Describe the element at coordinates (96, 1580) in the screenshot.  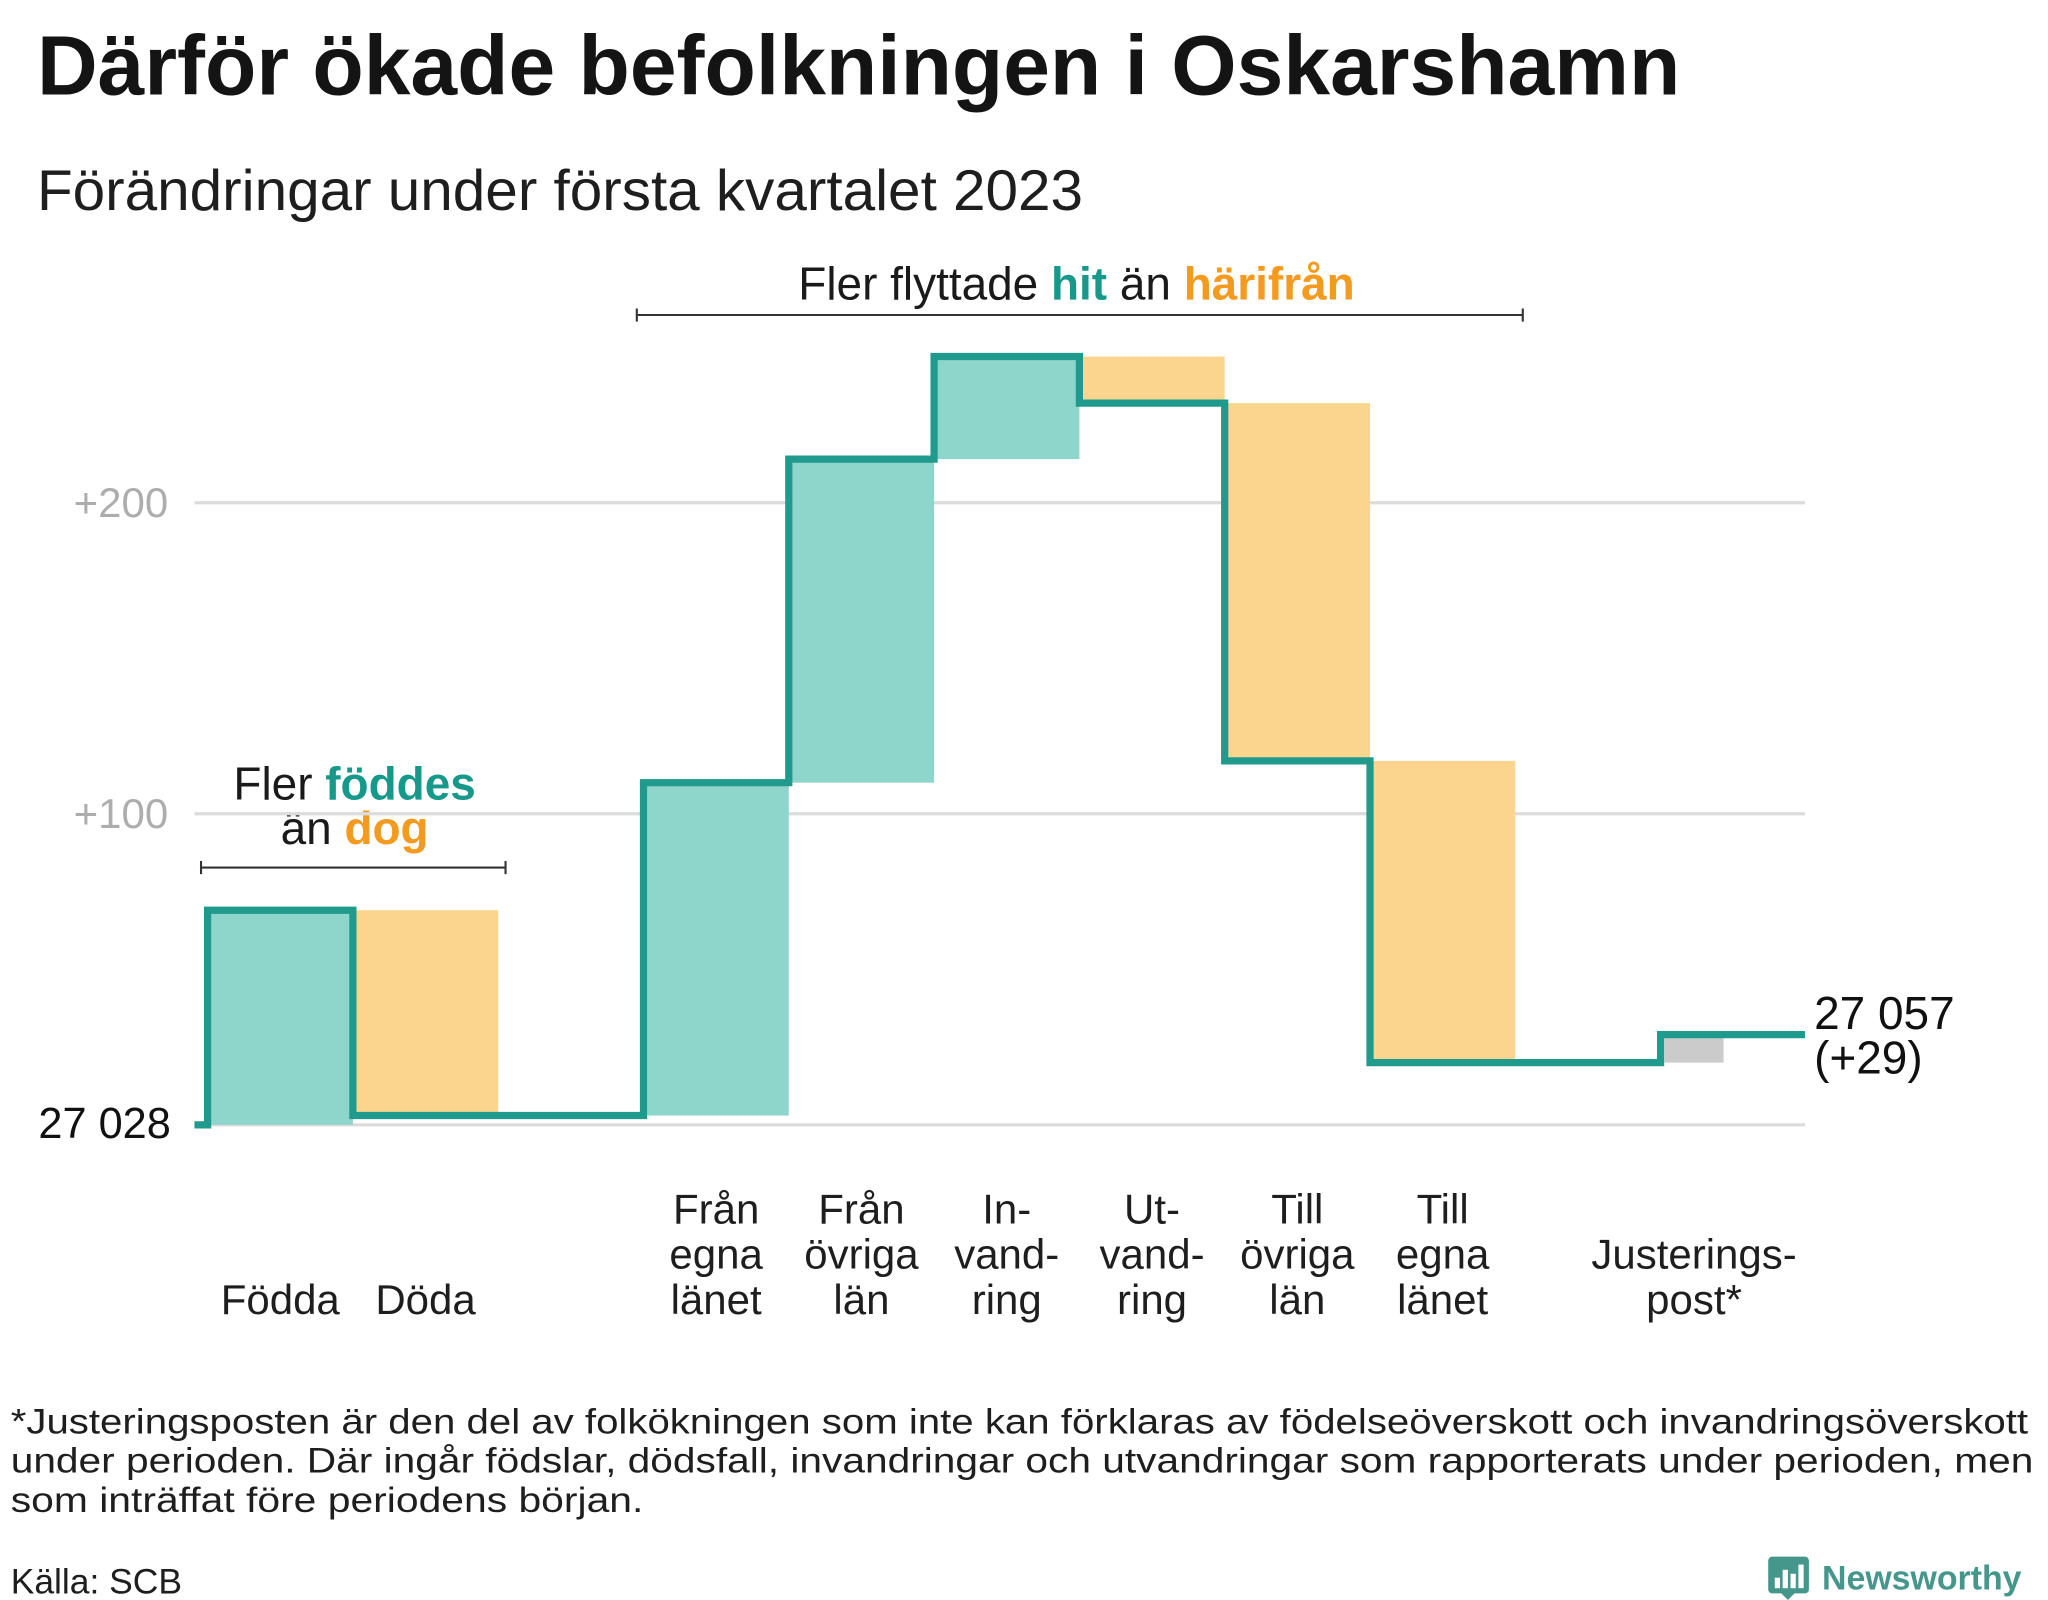
I see `source-label: Källa: SCB` at that location.